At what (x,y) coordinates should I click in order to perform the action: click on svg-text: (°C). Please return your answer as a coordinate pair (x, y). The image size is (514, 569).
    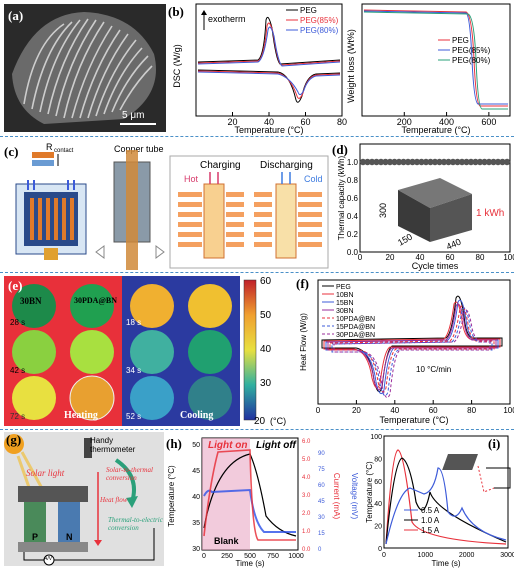
    Looking at the image, I should click on (278, 421).